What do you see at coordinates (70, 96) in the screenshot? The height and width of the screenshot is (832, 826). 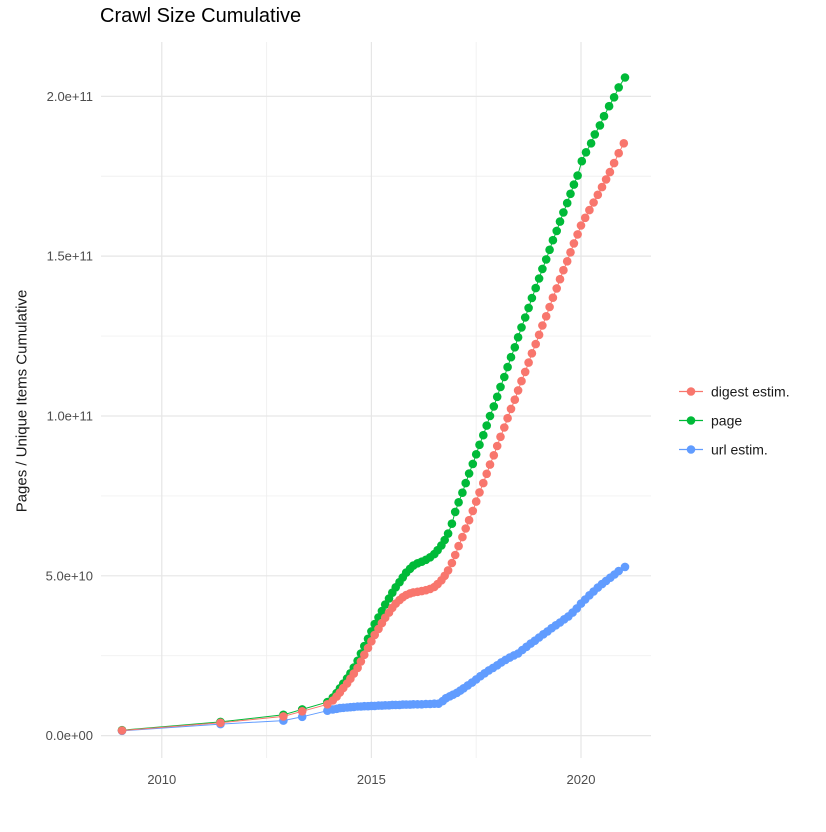 I see `y-tick-label: 2.0e+11` at bounding box center [70, 96].